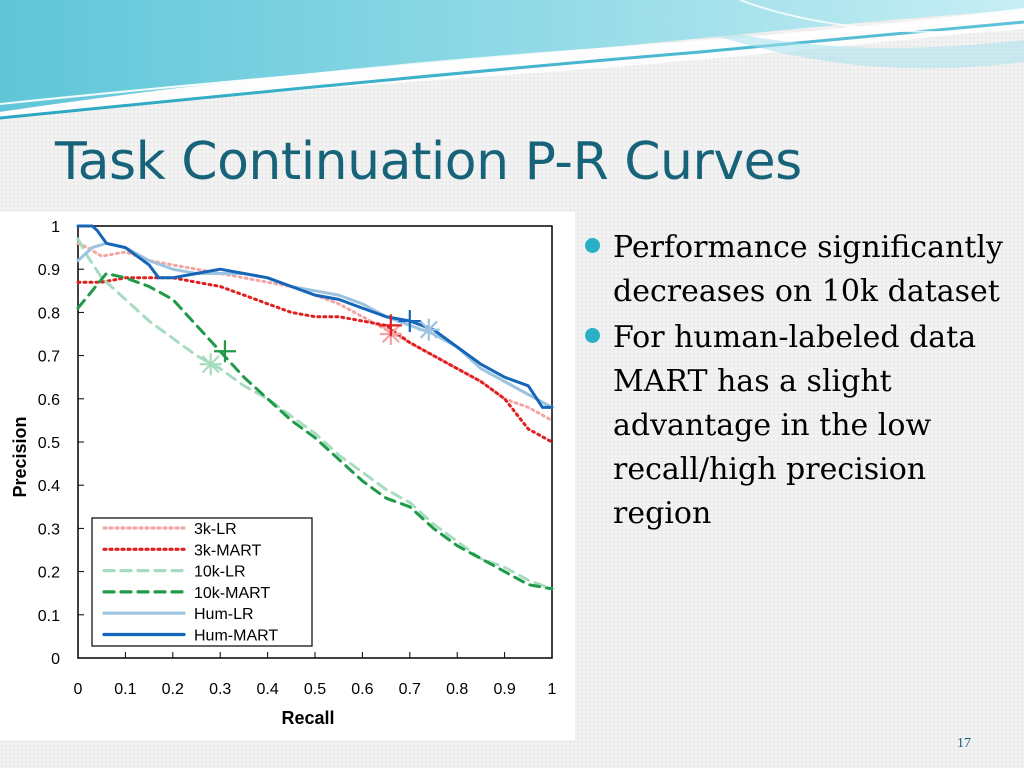  I want to click on x-tick-label: 1, so click(552, 689).